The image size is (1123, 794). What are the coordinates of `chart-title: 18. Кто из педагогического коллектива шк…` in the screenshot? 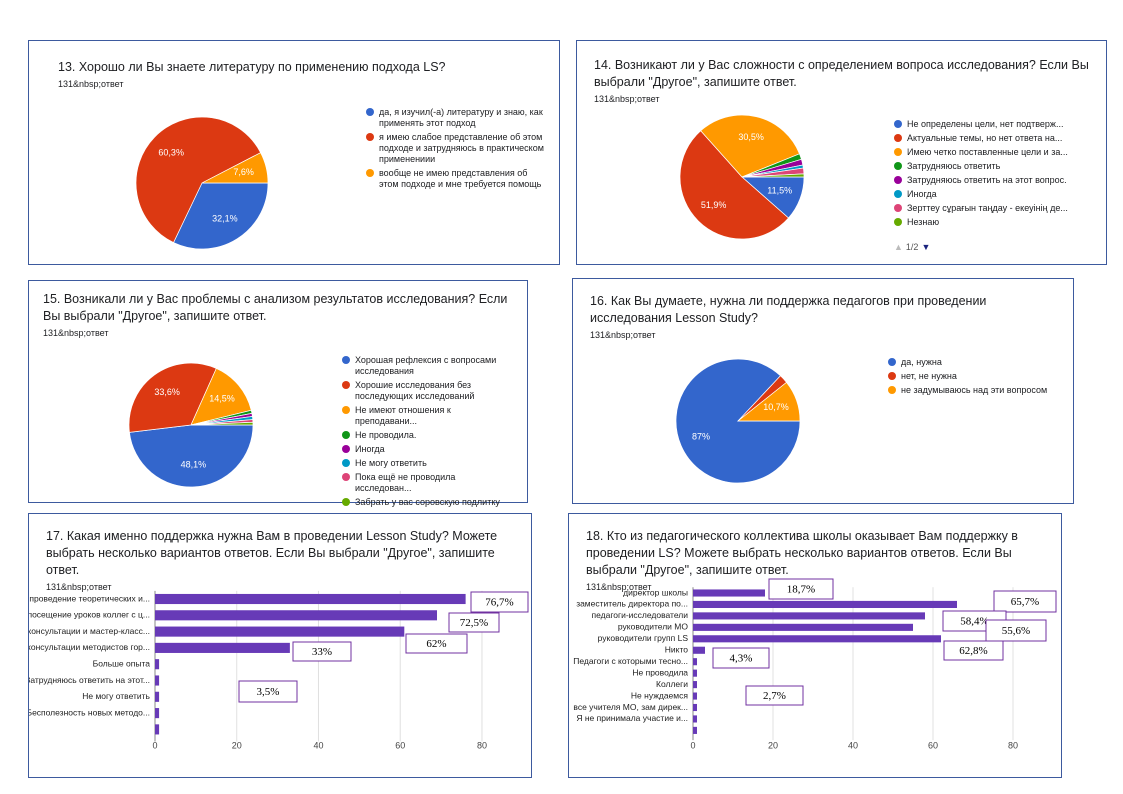 It's located at (802, 553).